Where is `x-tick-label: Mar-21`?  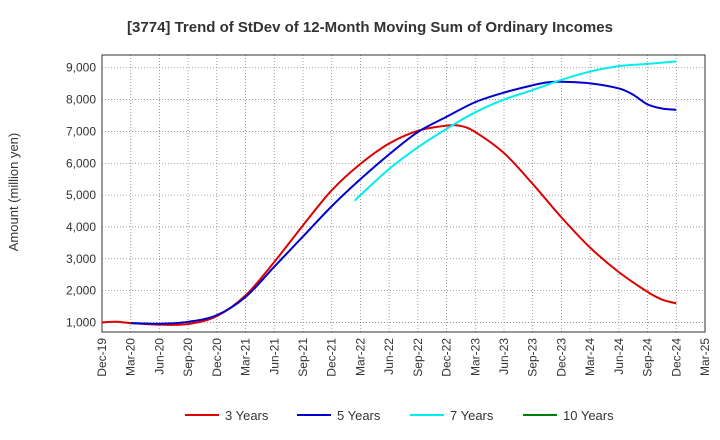 x-tick-label: Mar-21 is located at coordinates (246, 357).